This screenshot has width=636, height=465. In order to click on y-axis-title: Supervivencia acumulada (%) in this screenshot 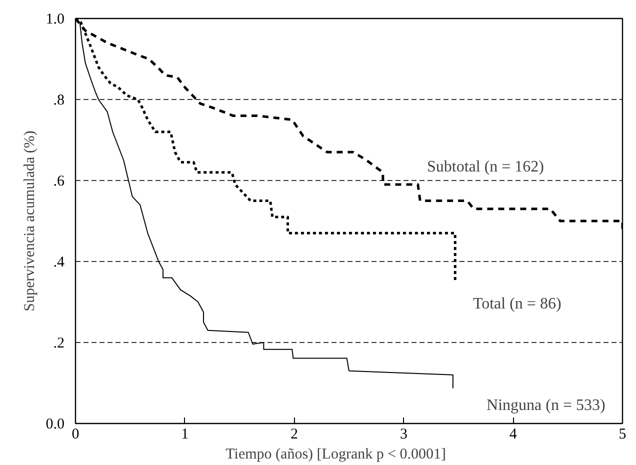, I will do `click(30, 221)`.